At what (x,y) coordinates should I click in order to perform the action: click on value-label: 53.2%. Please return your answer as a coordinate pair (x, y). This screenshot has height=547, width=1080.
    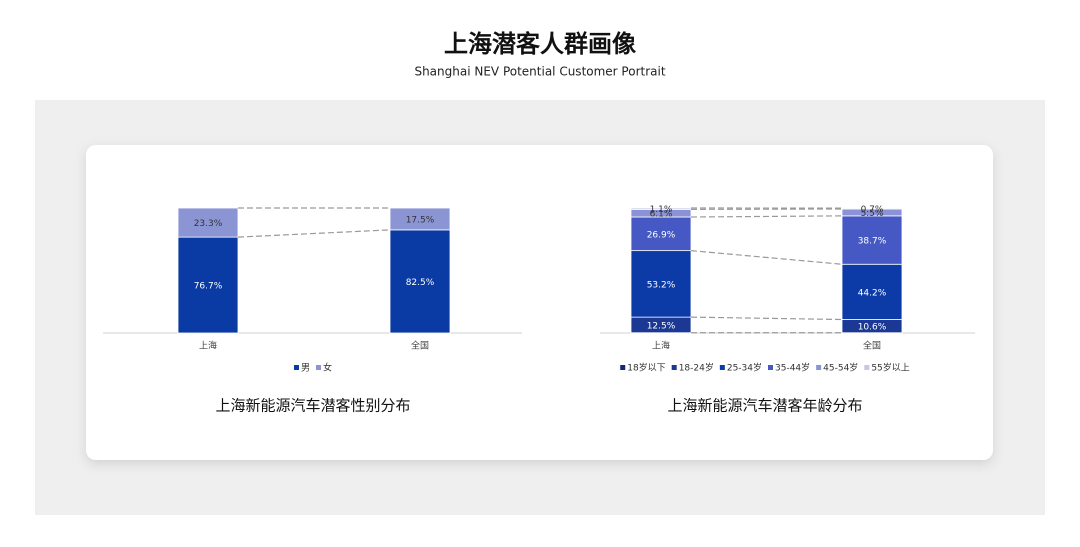
    Looking at the image, I should click on (661, 285).